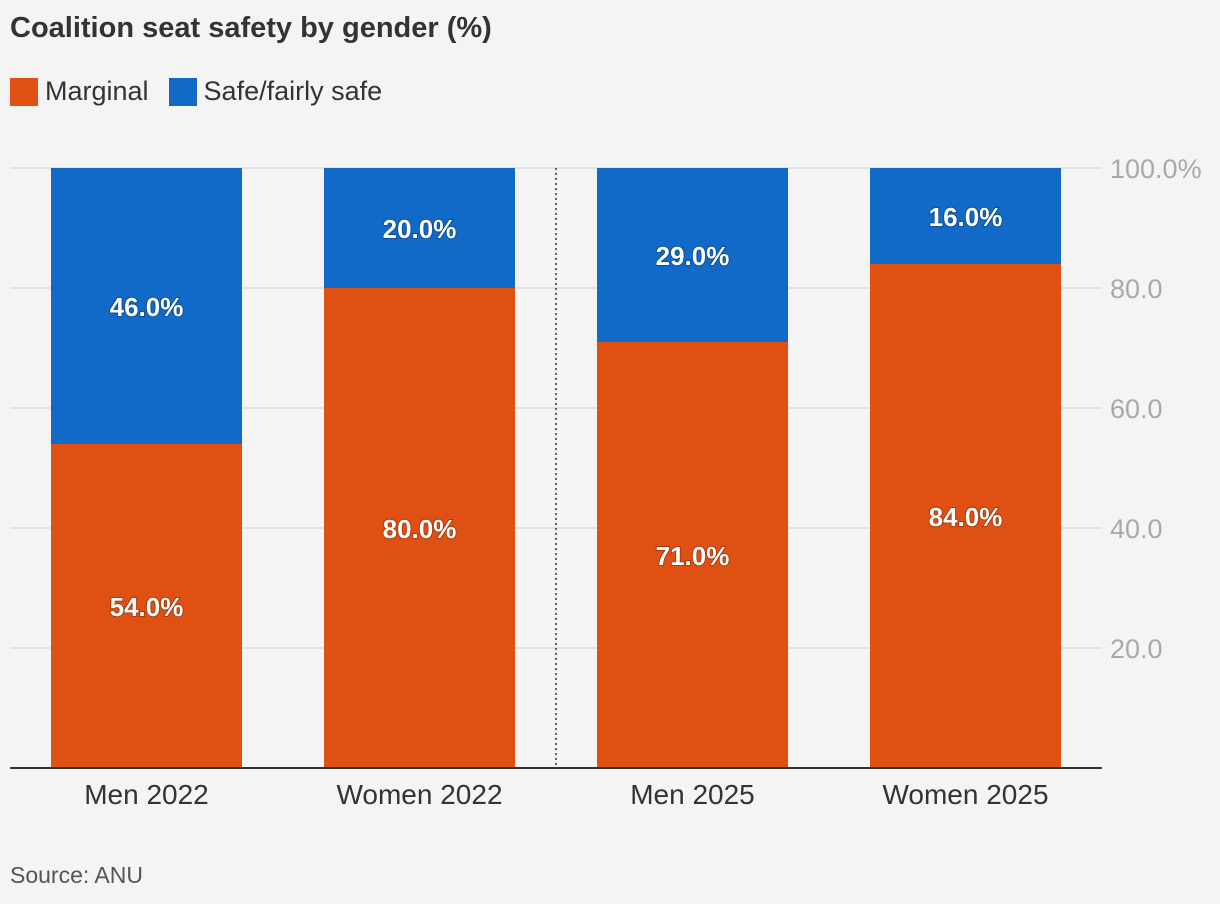 The image size is (1220, 904). I want to click on data-label: 84.0%, so click(966, 517).